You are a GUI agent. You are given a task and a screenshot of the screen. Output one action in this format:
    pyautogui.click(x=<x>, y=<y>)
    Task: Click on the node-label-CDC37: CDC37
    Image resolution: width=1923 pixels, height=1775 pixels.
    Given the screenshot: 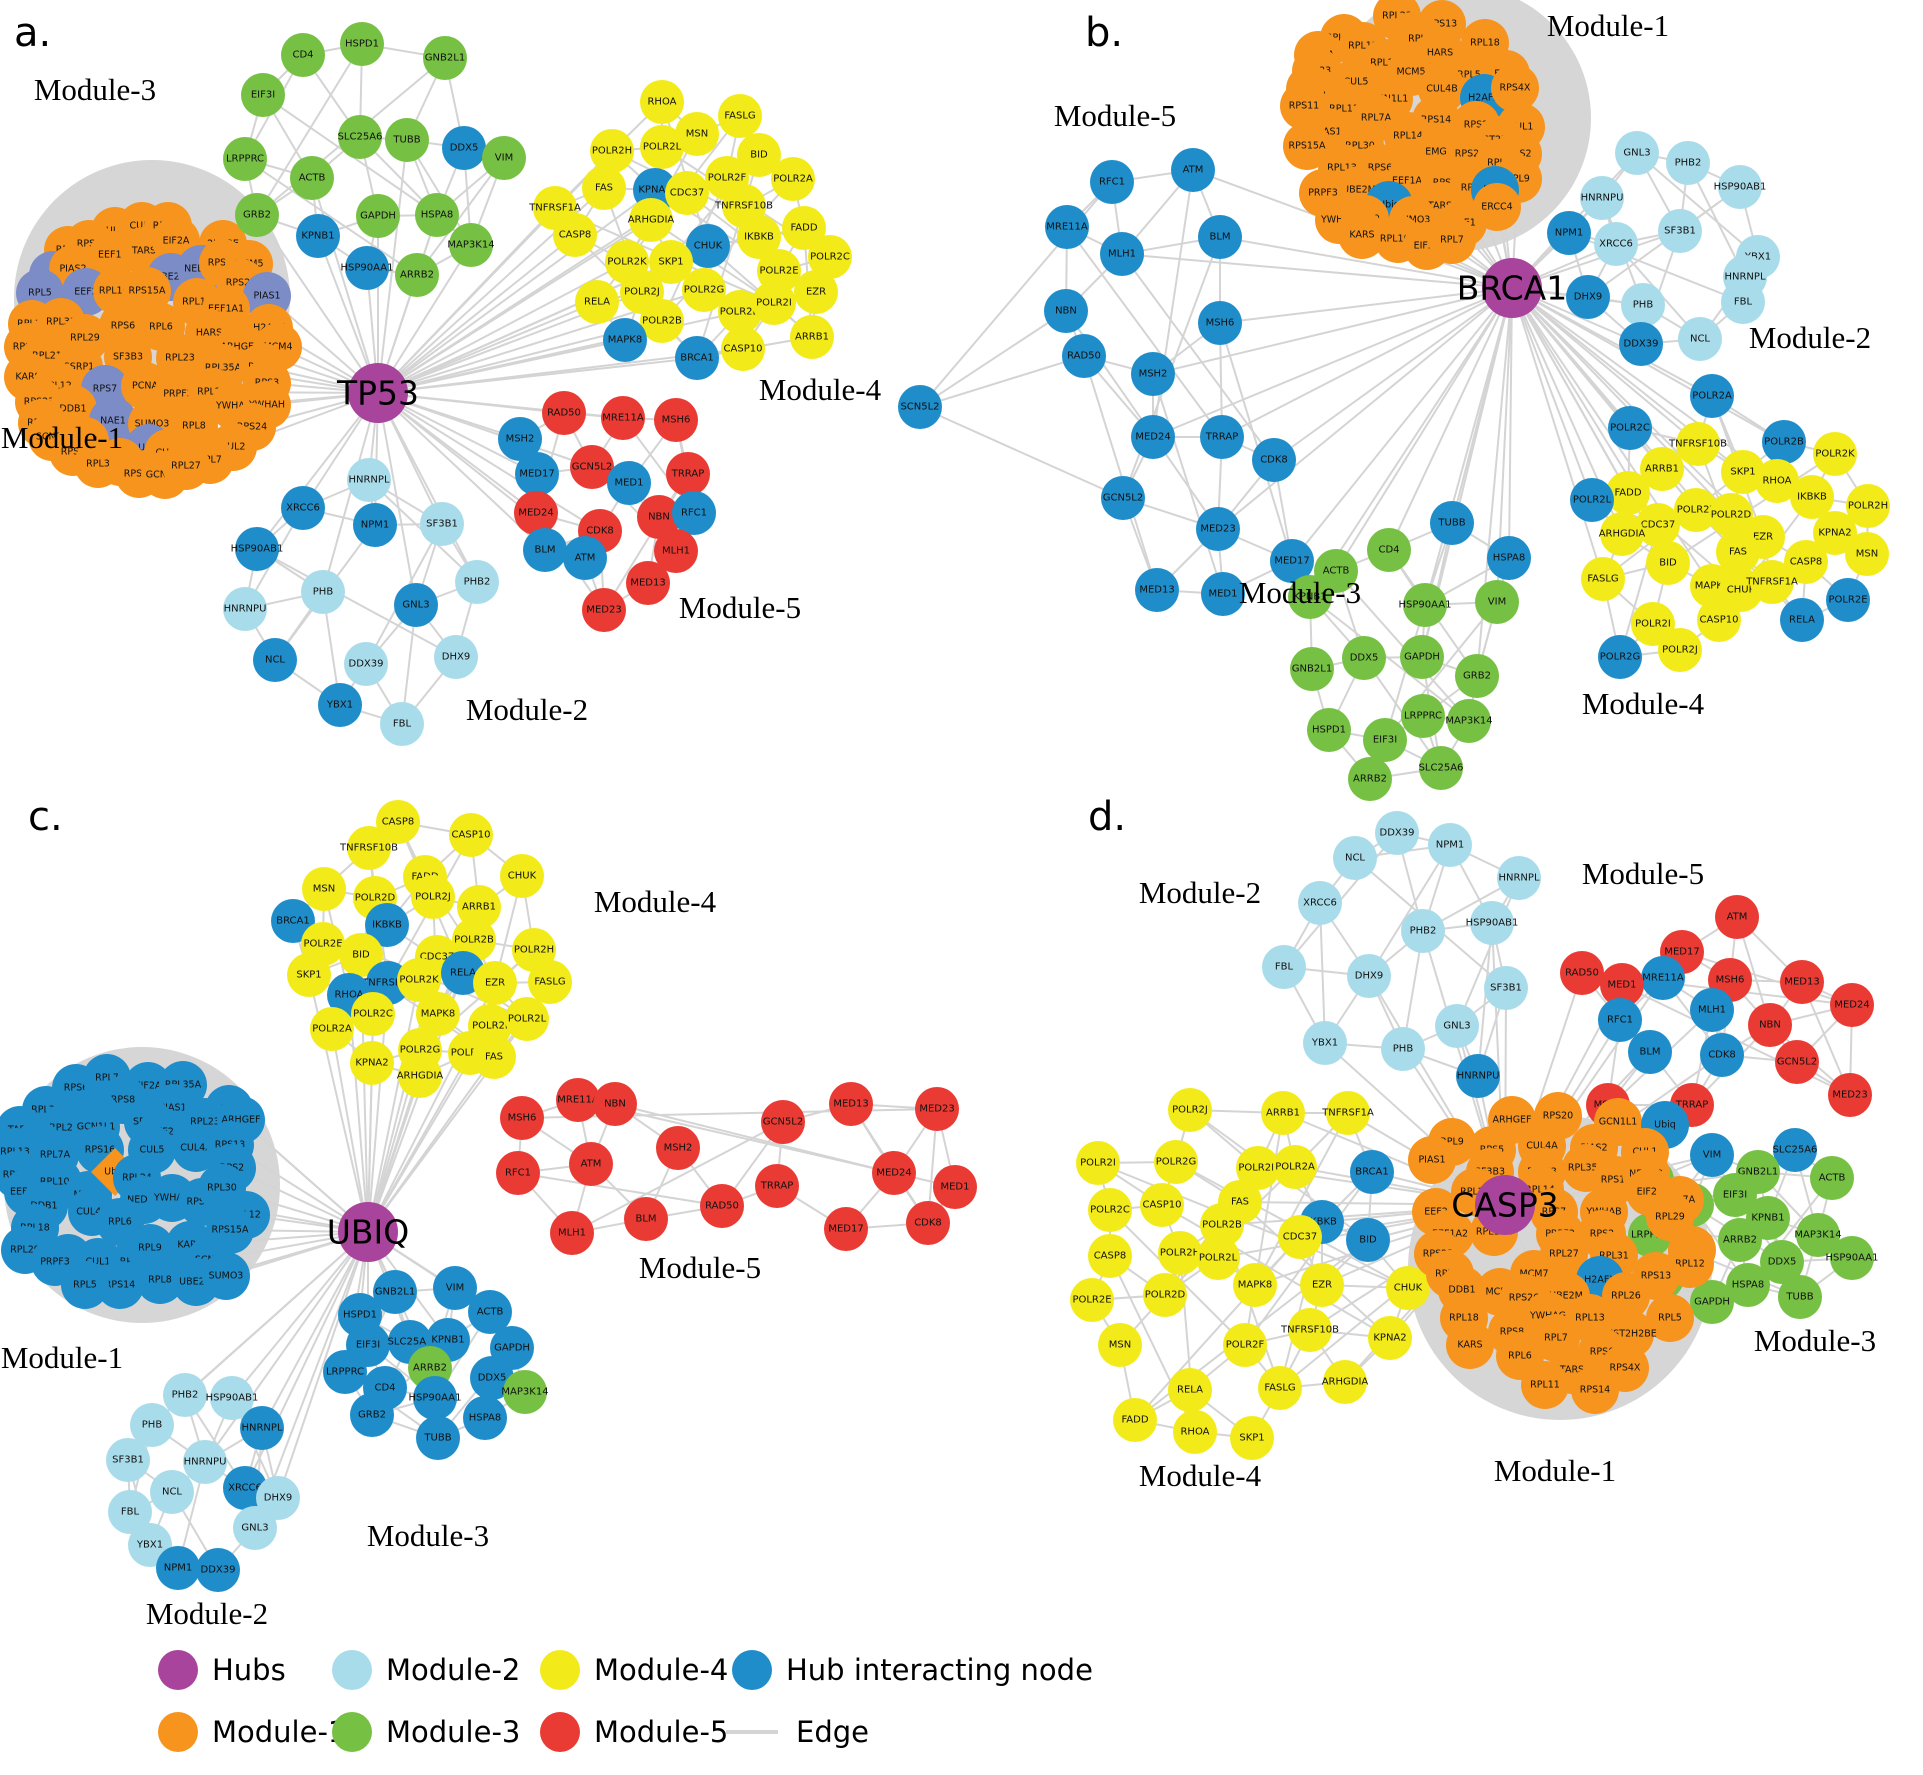 What is the action you would take?
    pyautogui.click(x=687, y=193)
    